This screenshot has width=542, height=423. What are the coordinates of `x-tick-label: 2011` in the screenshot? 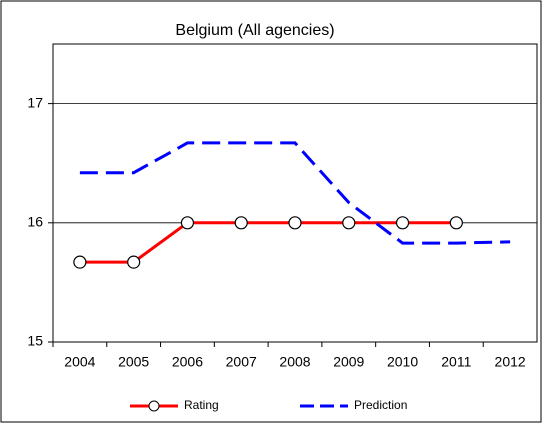 It's located at (456, 362).